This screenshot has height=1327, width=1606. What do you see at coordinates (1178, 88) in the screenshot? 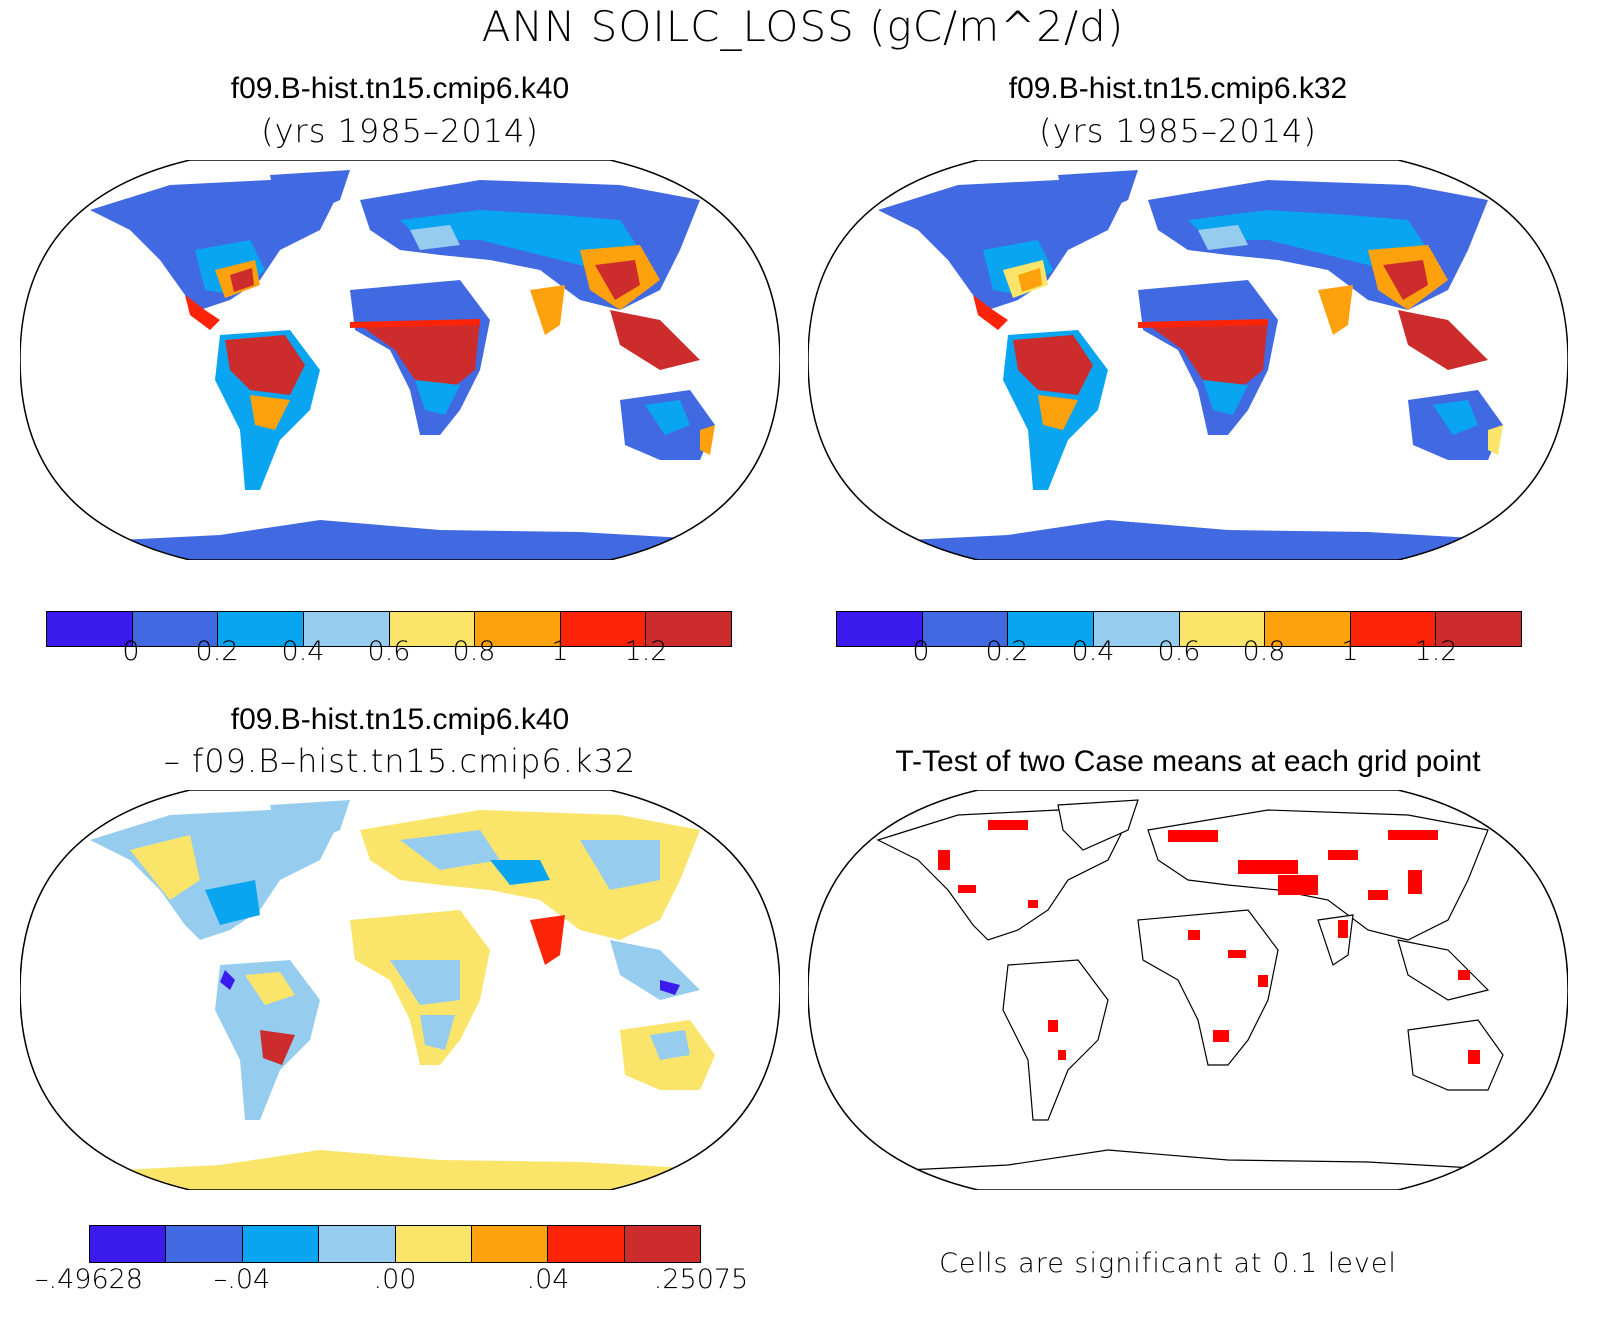
I see `panel-title-top-right: f09.B-hist.tn15.cmip6.k32` at bounding box center [1178, 88].